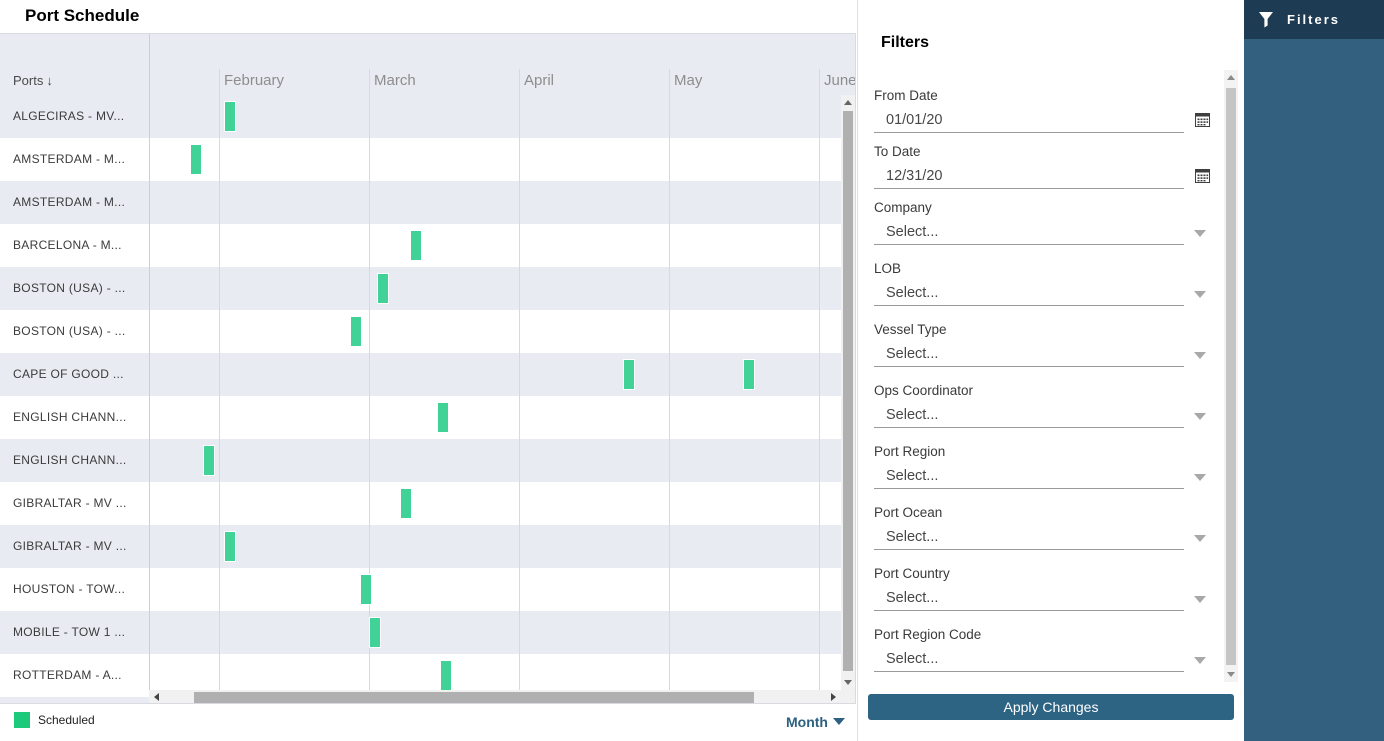  I want to click on filters-scroll-thumb, so click(1231, 376).